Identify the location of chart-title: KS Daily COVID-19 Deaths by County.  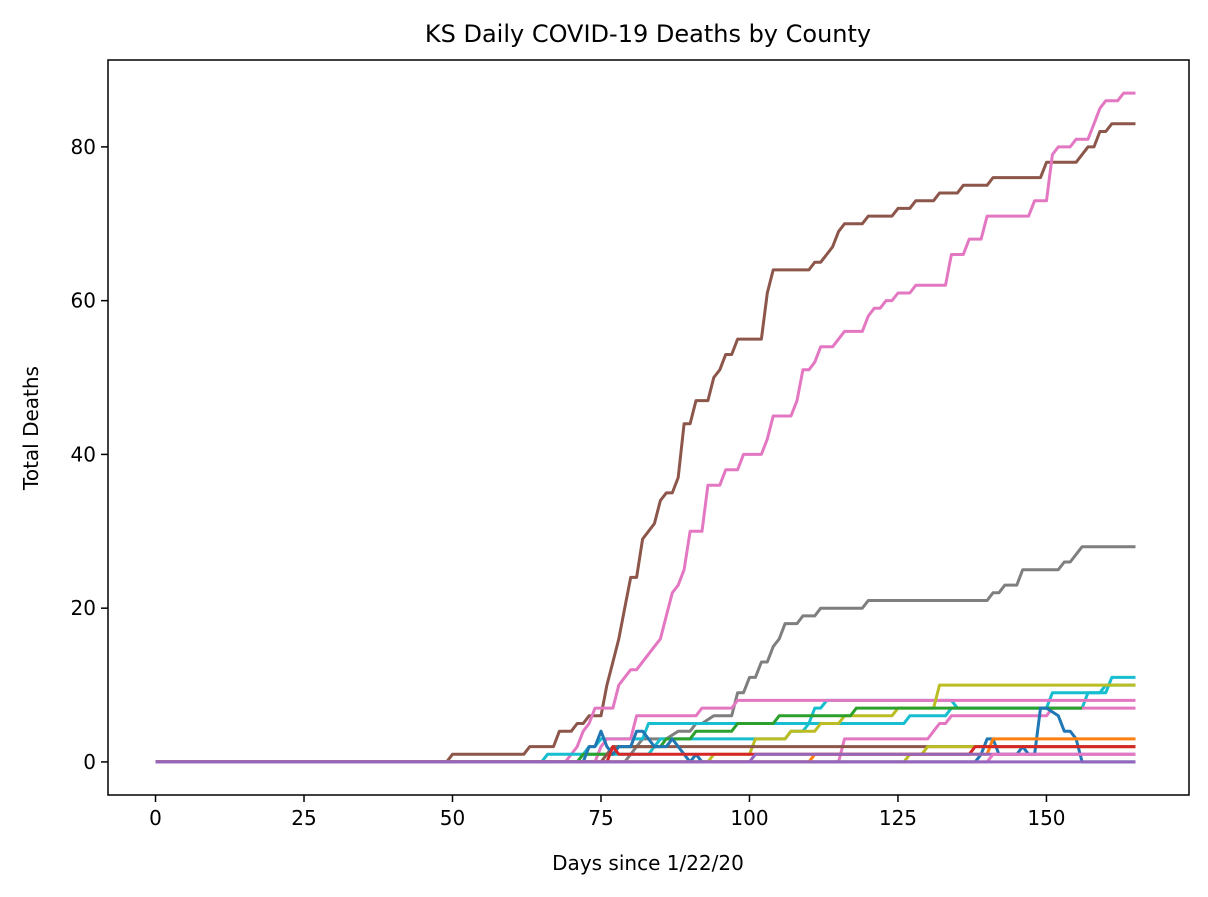
(648, 34).